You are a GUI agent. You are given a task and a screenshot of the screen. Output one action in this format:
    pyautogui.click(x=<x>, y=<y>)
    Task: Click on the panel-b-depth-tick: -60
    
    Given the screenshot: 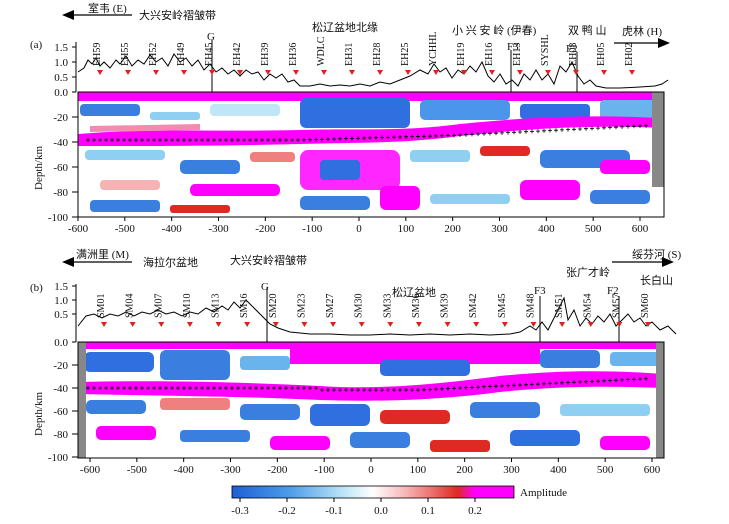 What is the action you would take?
    pyautogui.click(x=60, y=412)
    